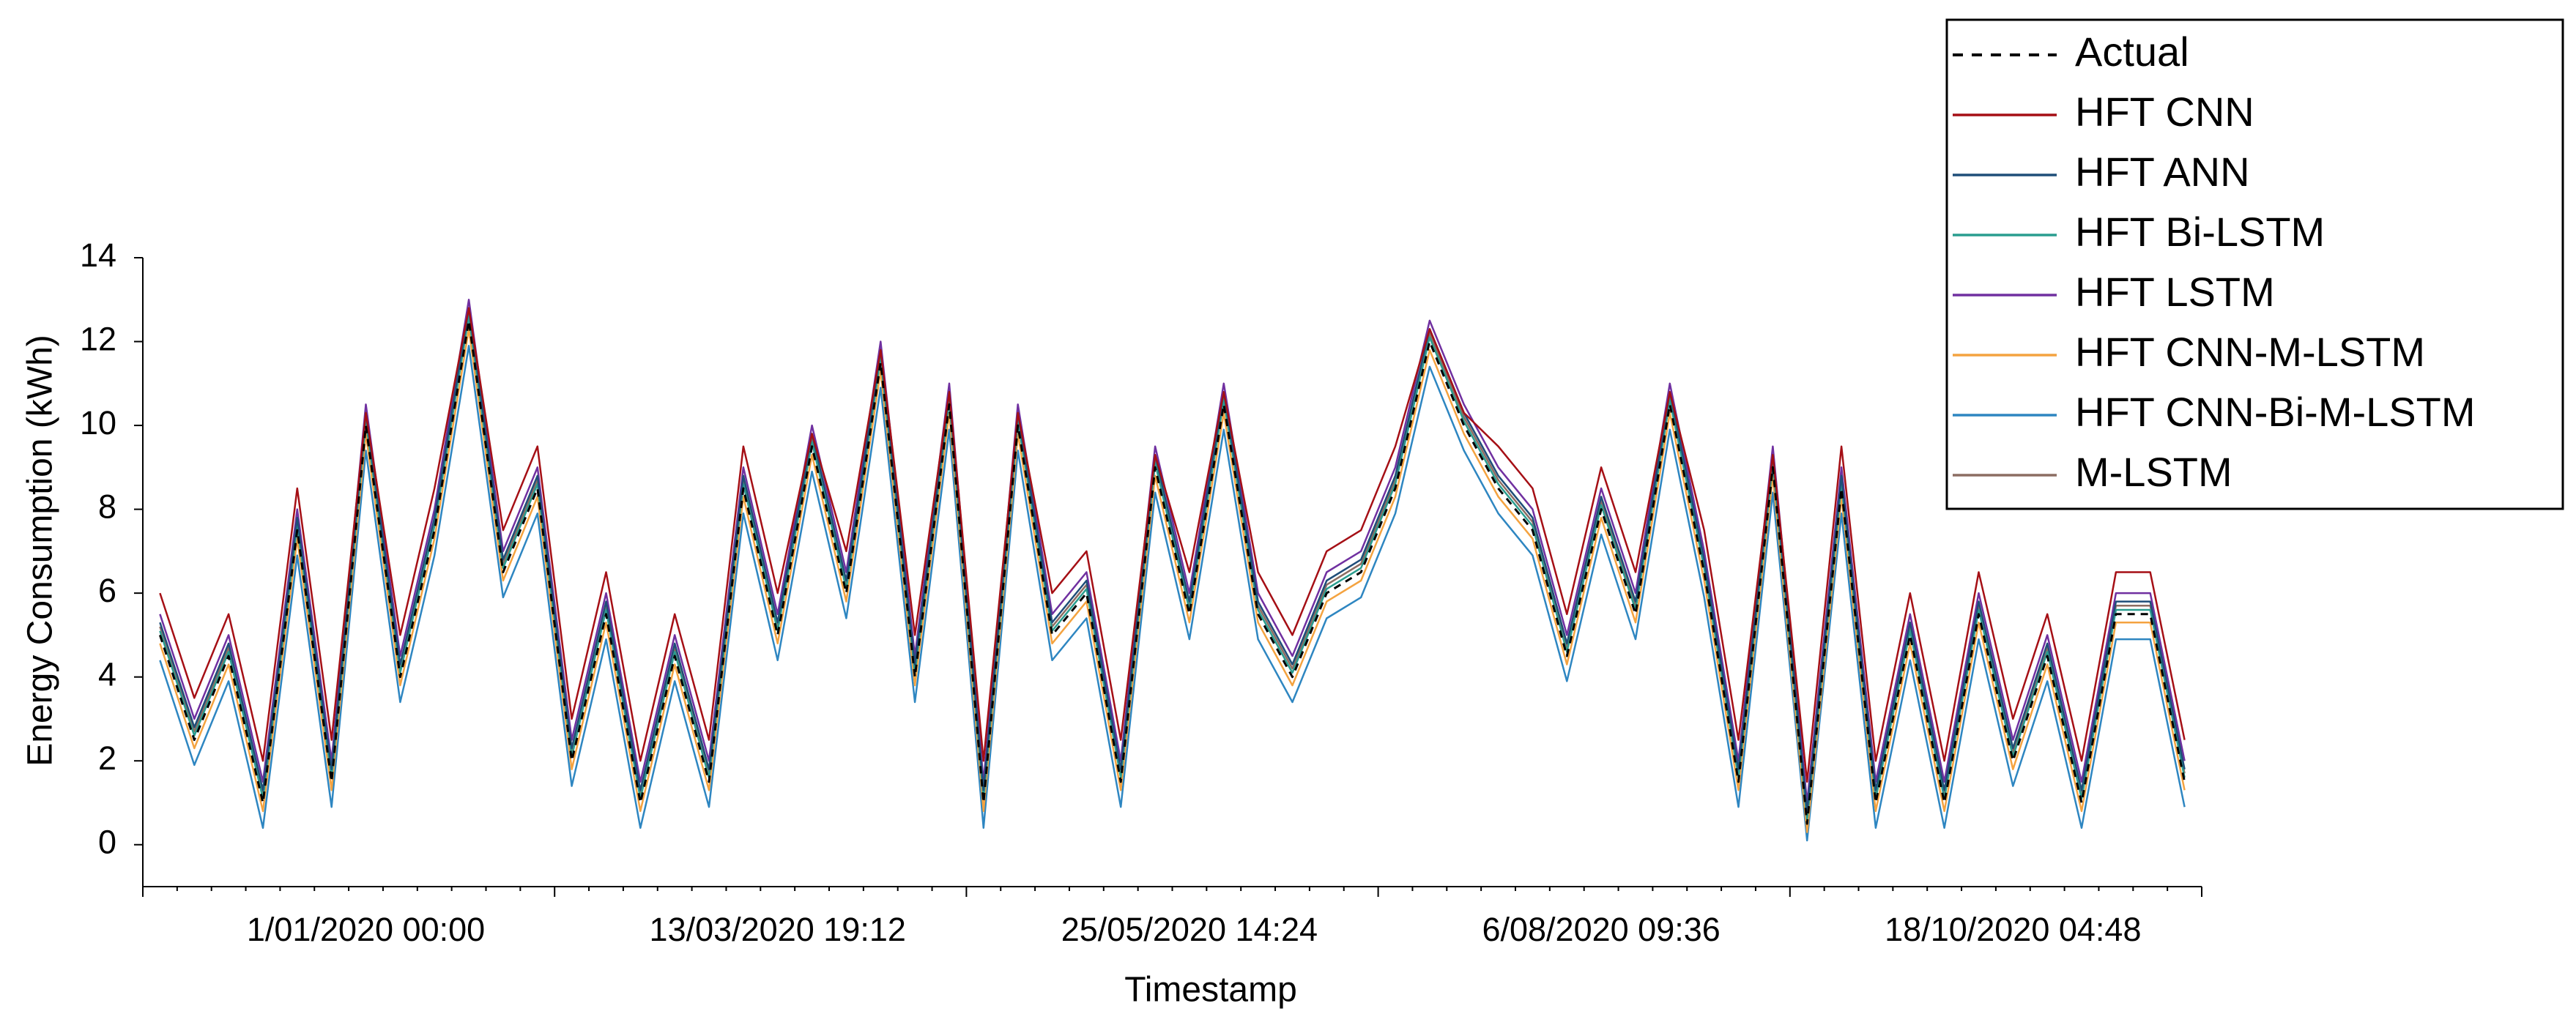  What do you see at coordinates (1189, 930) in the screenshot?
I see `x-tick-label: 25/05/2020 14:24` at bounding box center [1189, 930].